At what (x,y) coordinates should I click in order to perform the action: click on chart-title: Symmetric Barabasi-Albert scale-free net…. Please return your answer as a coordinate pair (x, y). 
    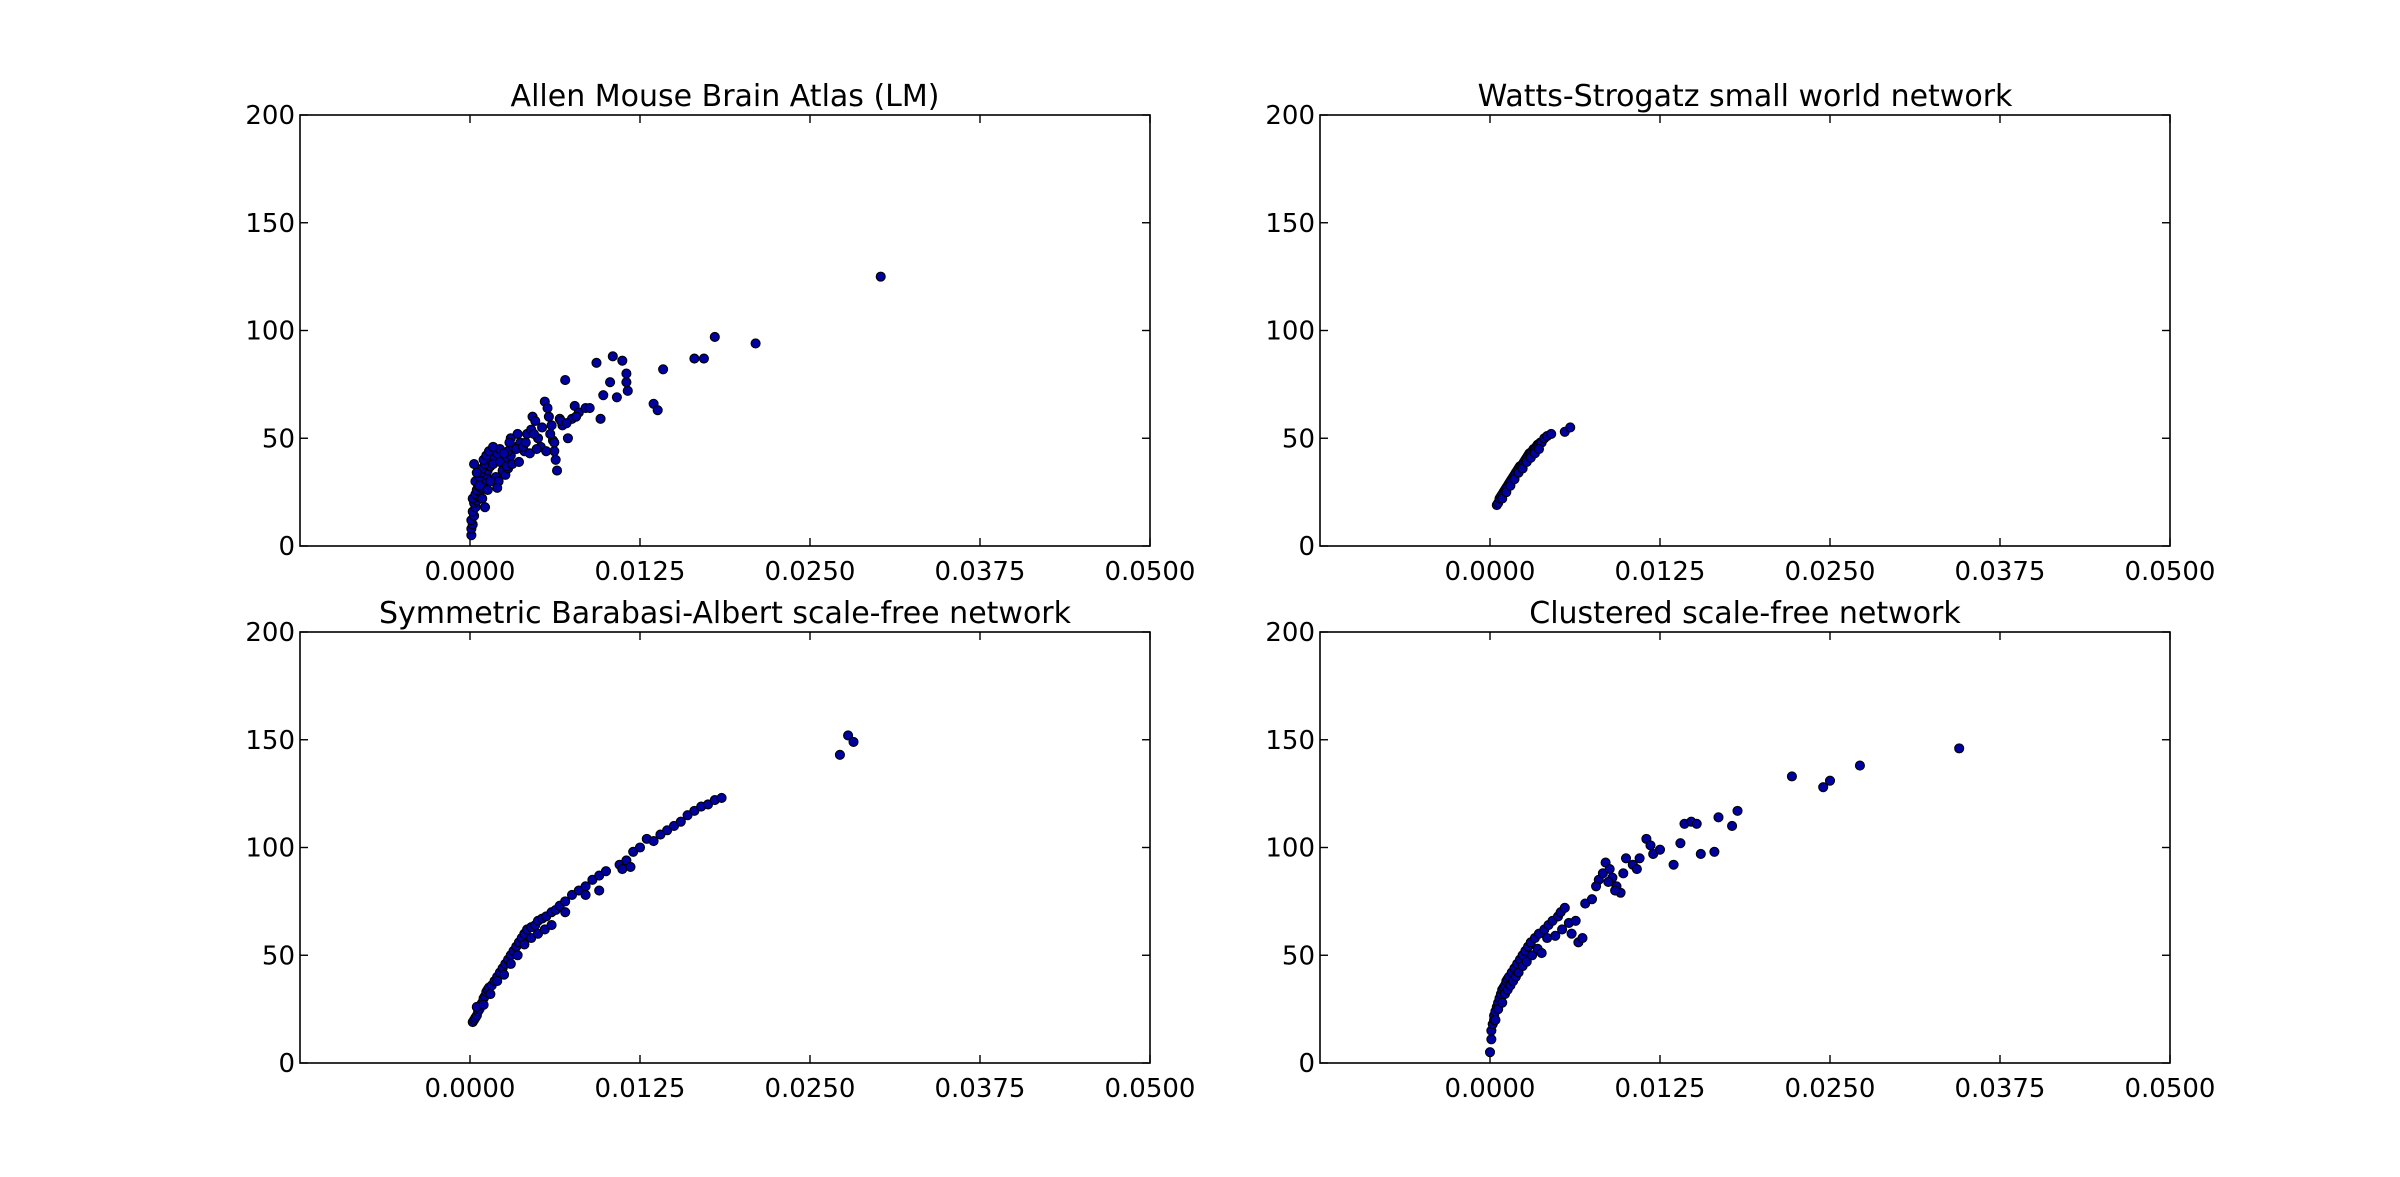
    Looking at the image, I should click on (725, 613).